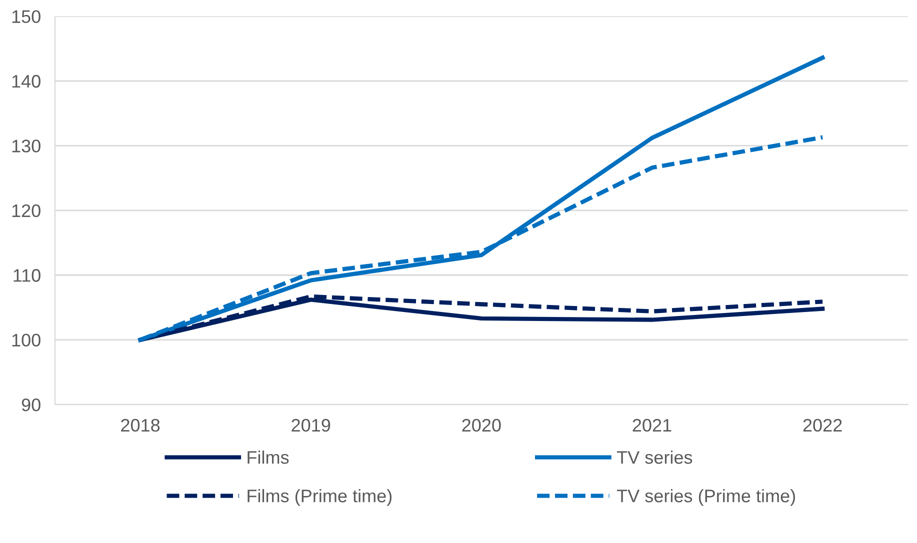  What do you see at coordinates (311, 425) in the screenshot?
I see `x-tick-label: 2019` at bounding box center [311, 425].